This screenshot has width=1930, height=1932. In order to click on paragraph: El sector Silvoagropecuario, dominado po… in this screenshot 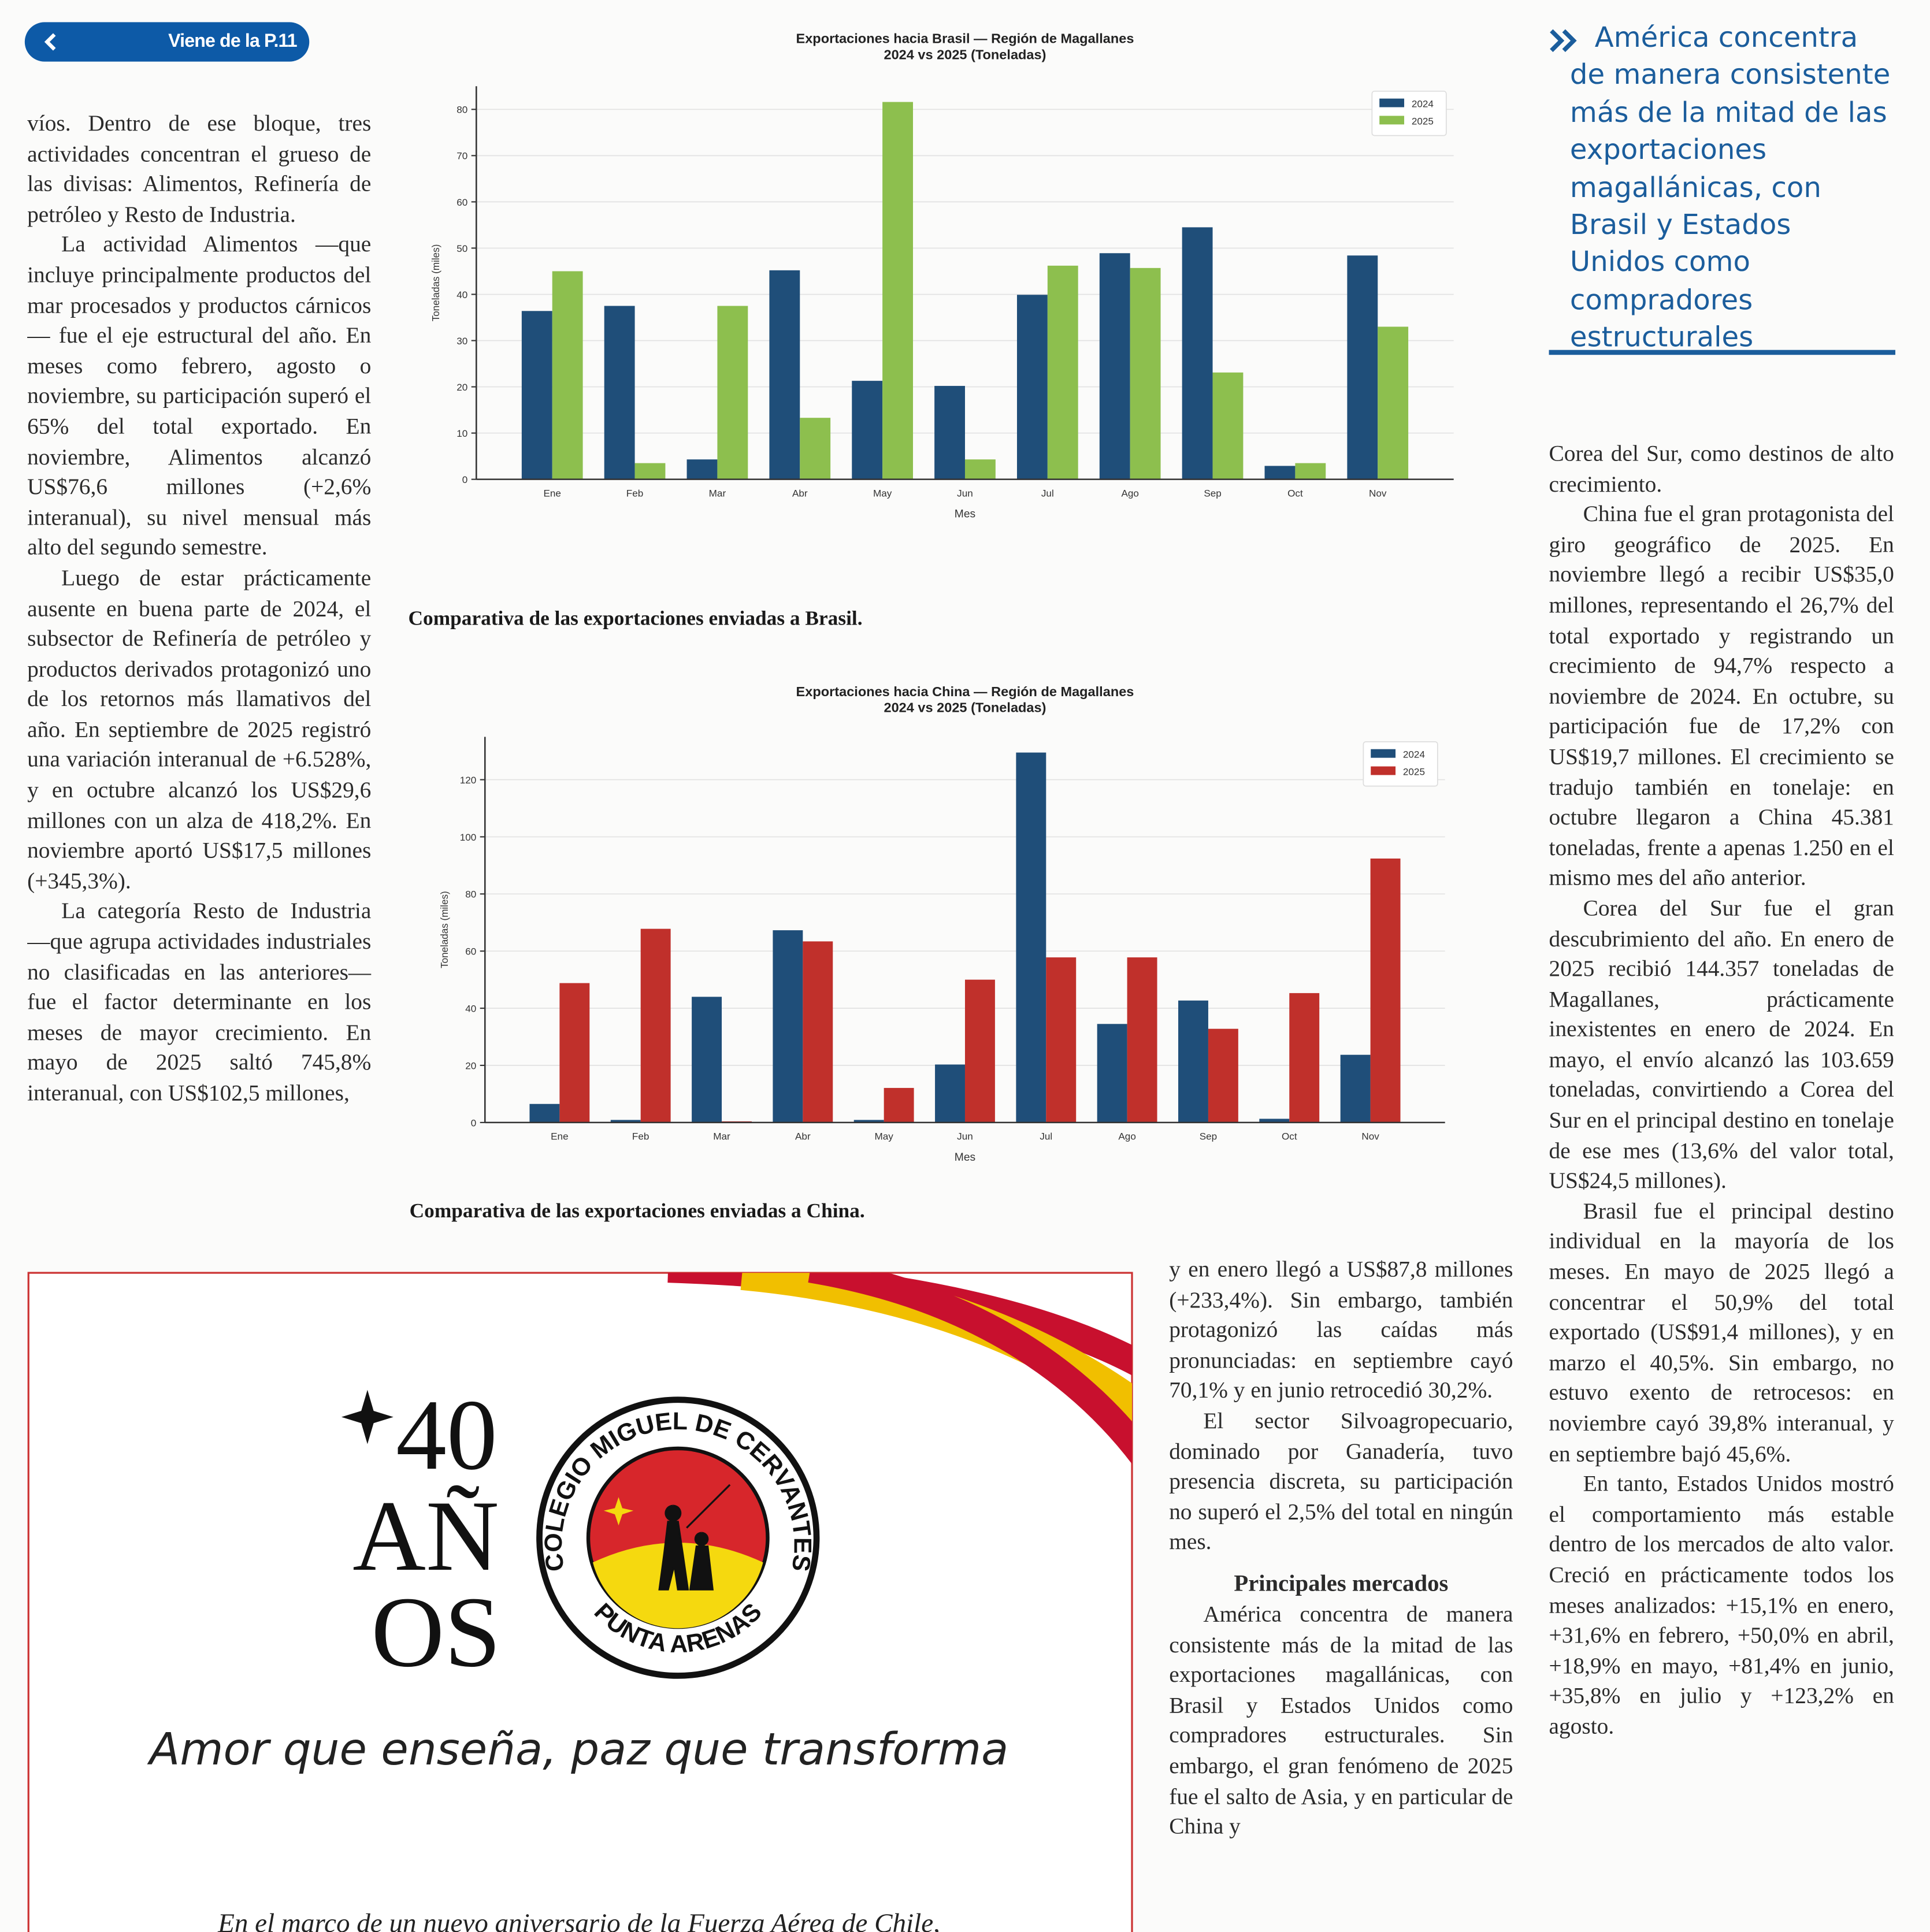, I will do `click(1341, 1481)`.